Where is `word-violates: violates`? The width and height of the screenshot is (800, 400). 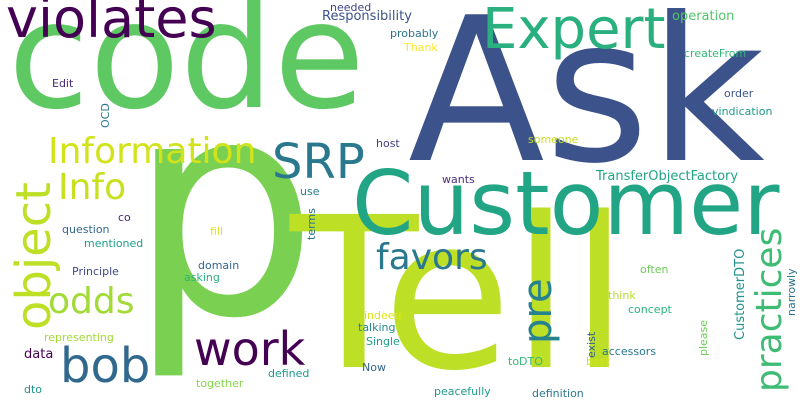 word-violates: violates is located at coordinates (111, 25).